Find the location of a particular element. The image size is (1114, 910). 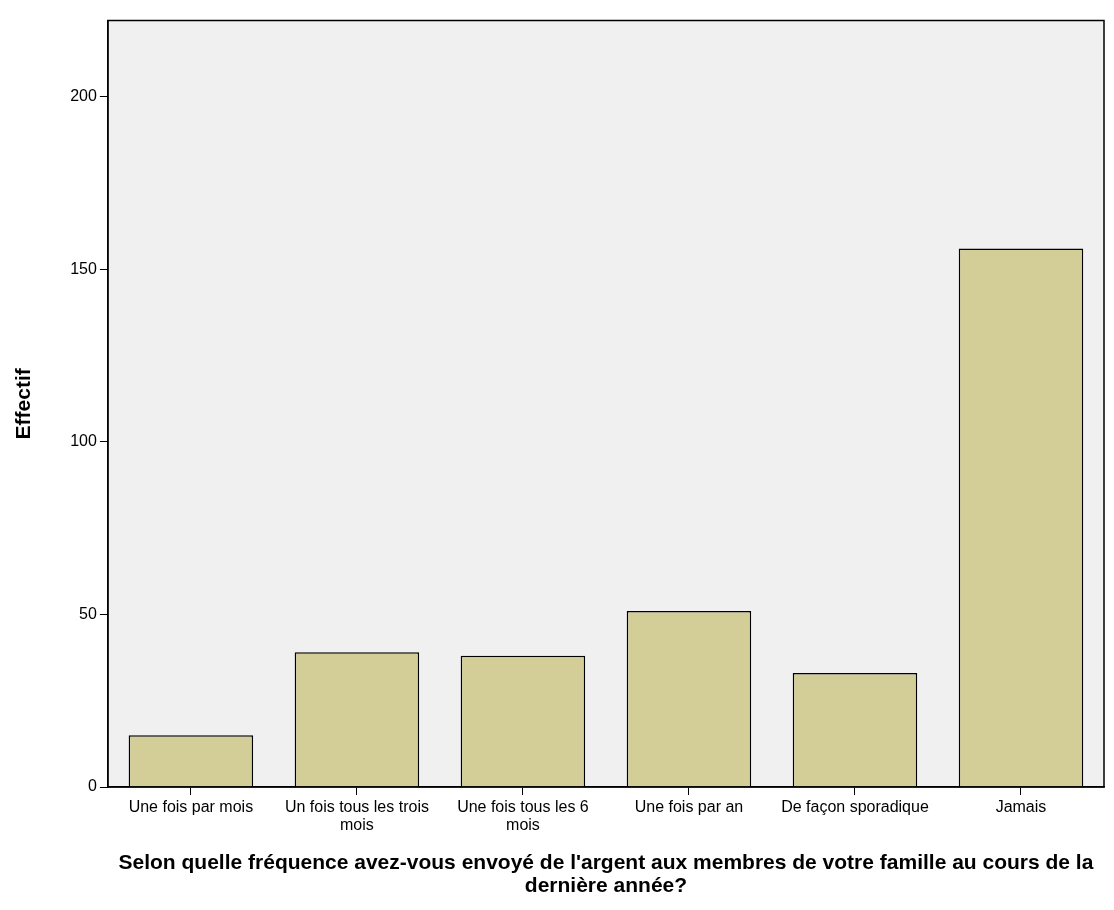

y-tick-label: 50 is located at coordinates (88, 613).